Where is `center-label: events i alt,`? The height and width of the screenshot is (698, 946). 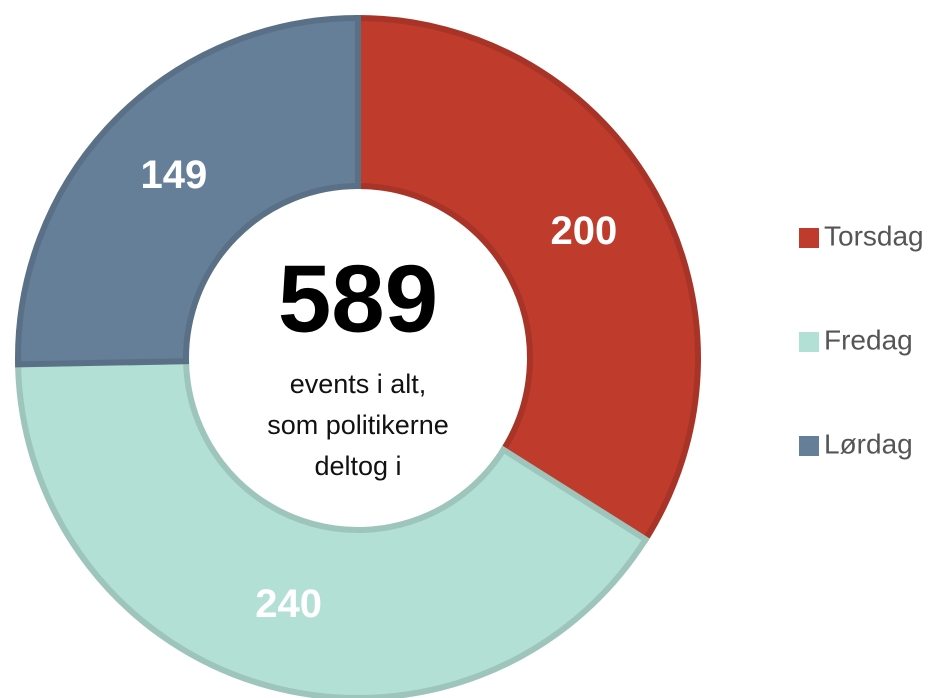 center-label: events i alt, is located at coordinates (358, 384).